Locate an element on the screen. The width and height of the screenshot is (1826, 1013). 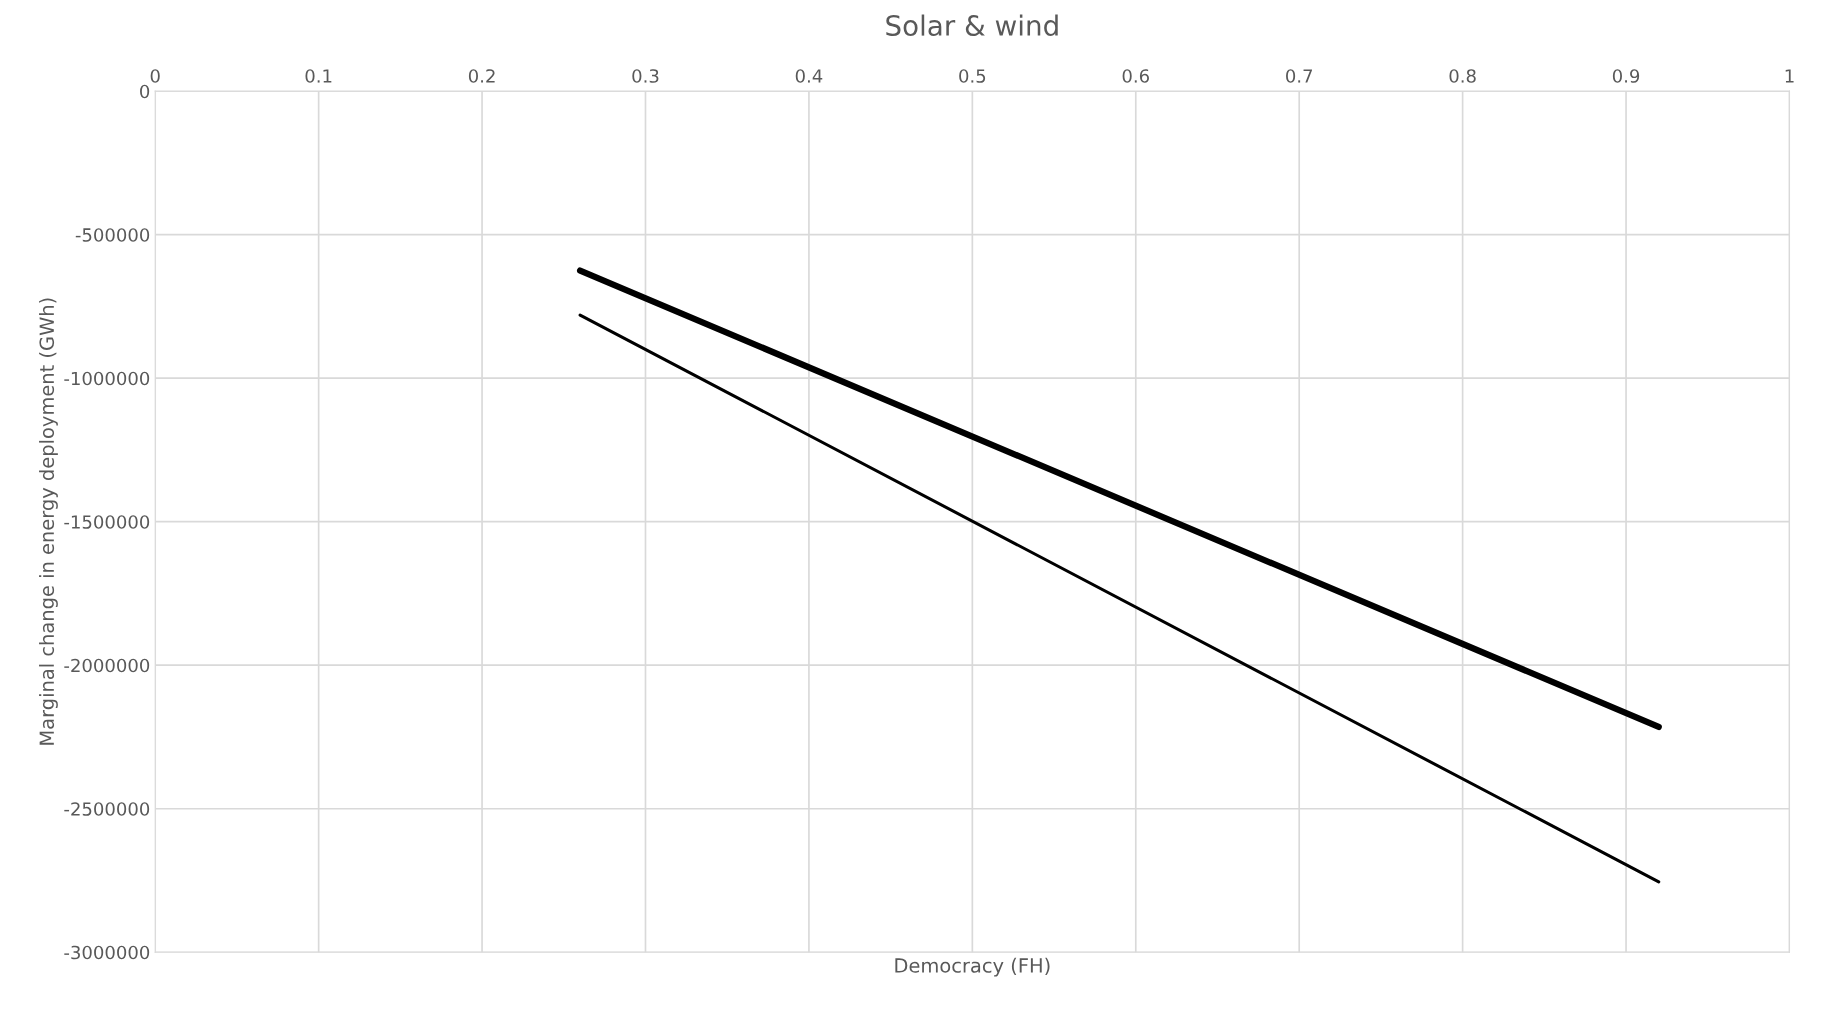
y-tick-label: -3000000 is located at coordinates (107, 952).